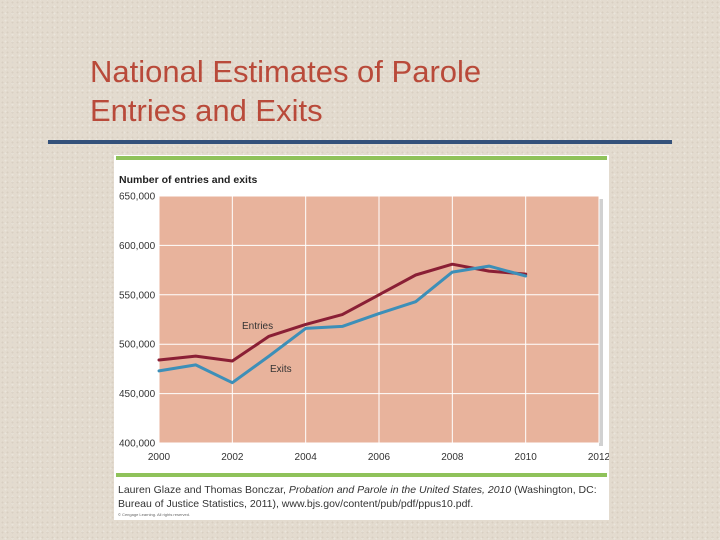 The image size is (720, 540). What do you see at coordinates (361, 158) in the screenshot?
I see `top-green-rule` at bounding box center [361, 158].